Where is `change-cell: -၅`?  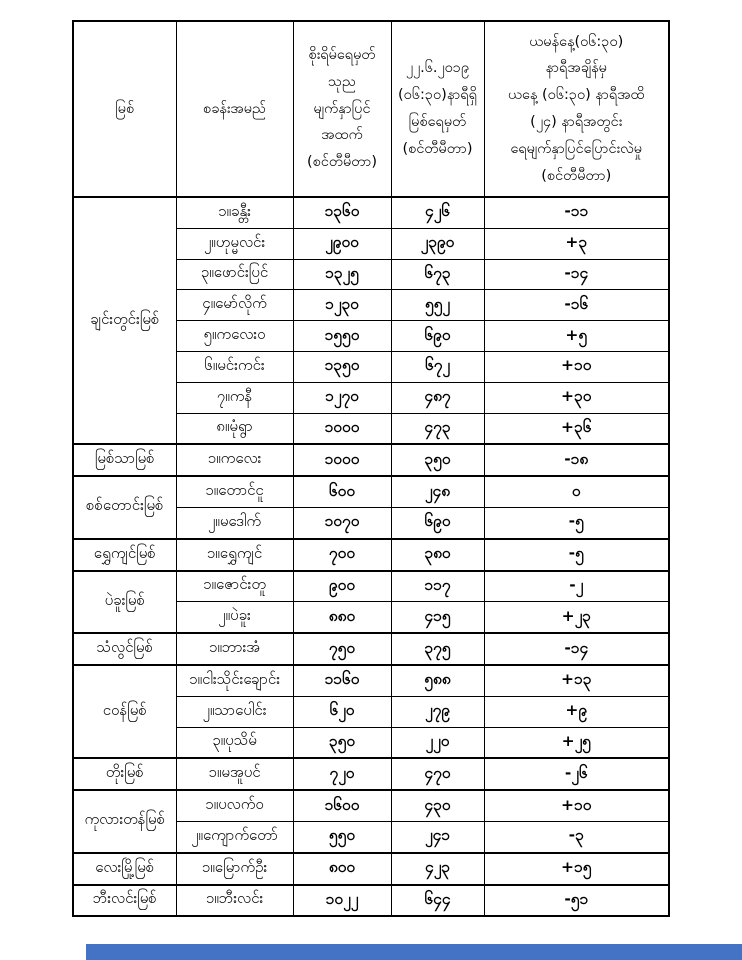 change-cell: -၅ is located at coordinates (576, 554).